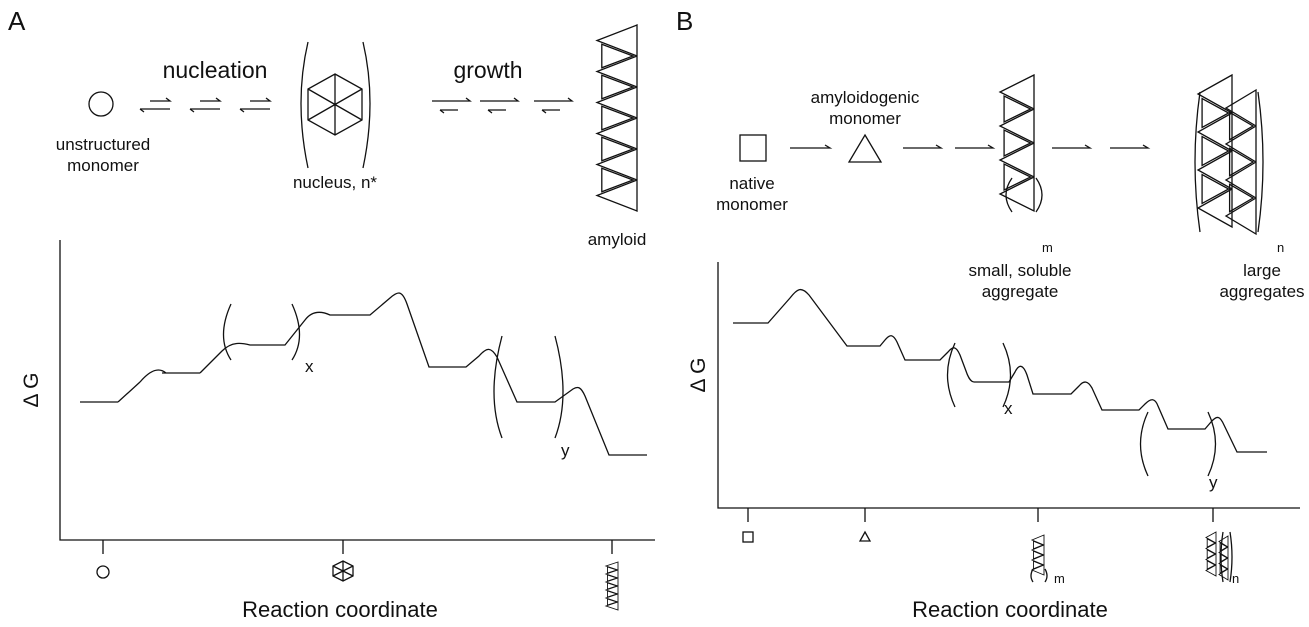 Image resolution: width=1309 pixels, height=627 pixels. Describe the element at coordinates (970, 146) in the screenshot. I see `arrows` at that location.